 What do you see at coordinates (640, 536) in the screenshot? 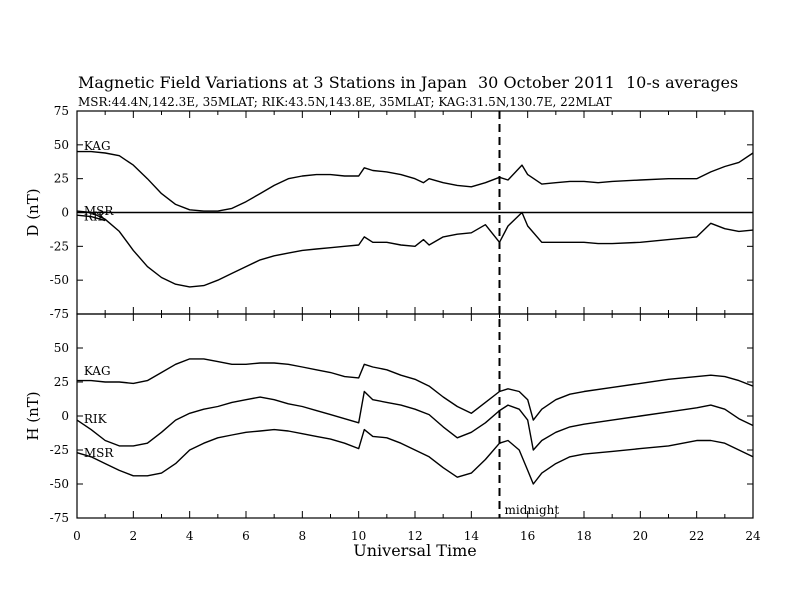
I see `x-tick-label: 20` at bounding box center [640, 536].